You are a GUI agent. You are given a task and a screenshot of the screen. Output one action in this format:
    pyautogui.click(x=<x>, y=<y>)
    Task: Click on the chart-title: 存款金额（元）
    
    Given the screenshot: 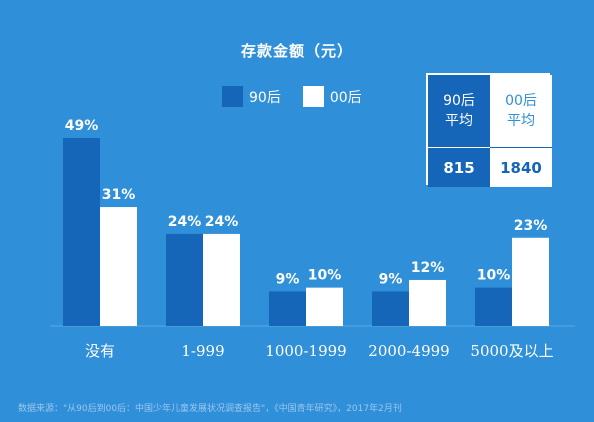 What is the action you would take?
    pyautogui.click(x=296, y=51)
    